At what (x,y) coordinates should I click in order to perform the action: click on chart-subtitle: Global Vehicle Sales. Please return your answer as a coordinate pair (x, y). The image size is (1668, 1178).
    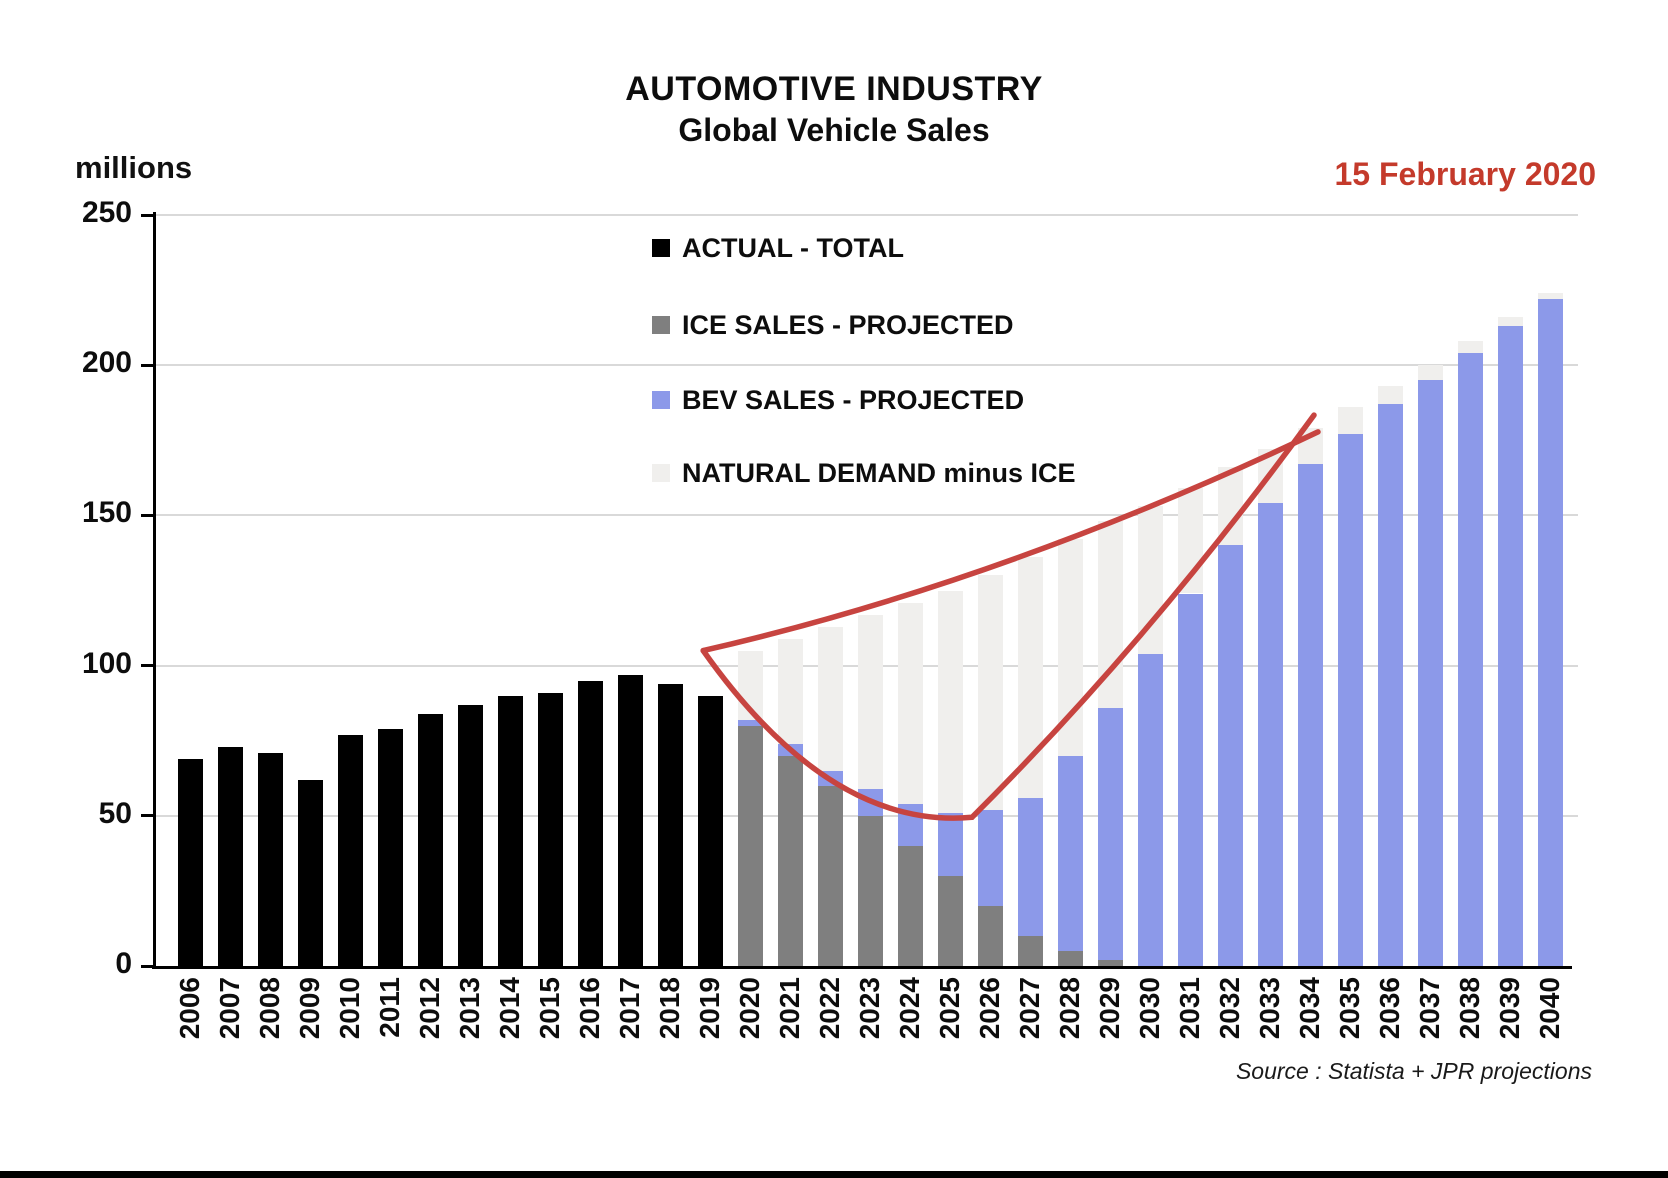
    Looking at the image, I should click on (834, 130).